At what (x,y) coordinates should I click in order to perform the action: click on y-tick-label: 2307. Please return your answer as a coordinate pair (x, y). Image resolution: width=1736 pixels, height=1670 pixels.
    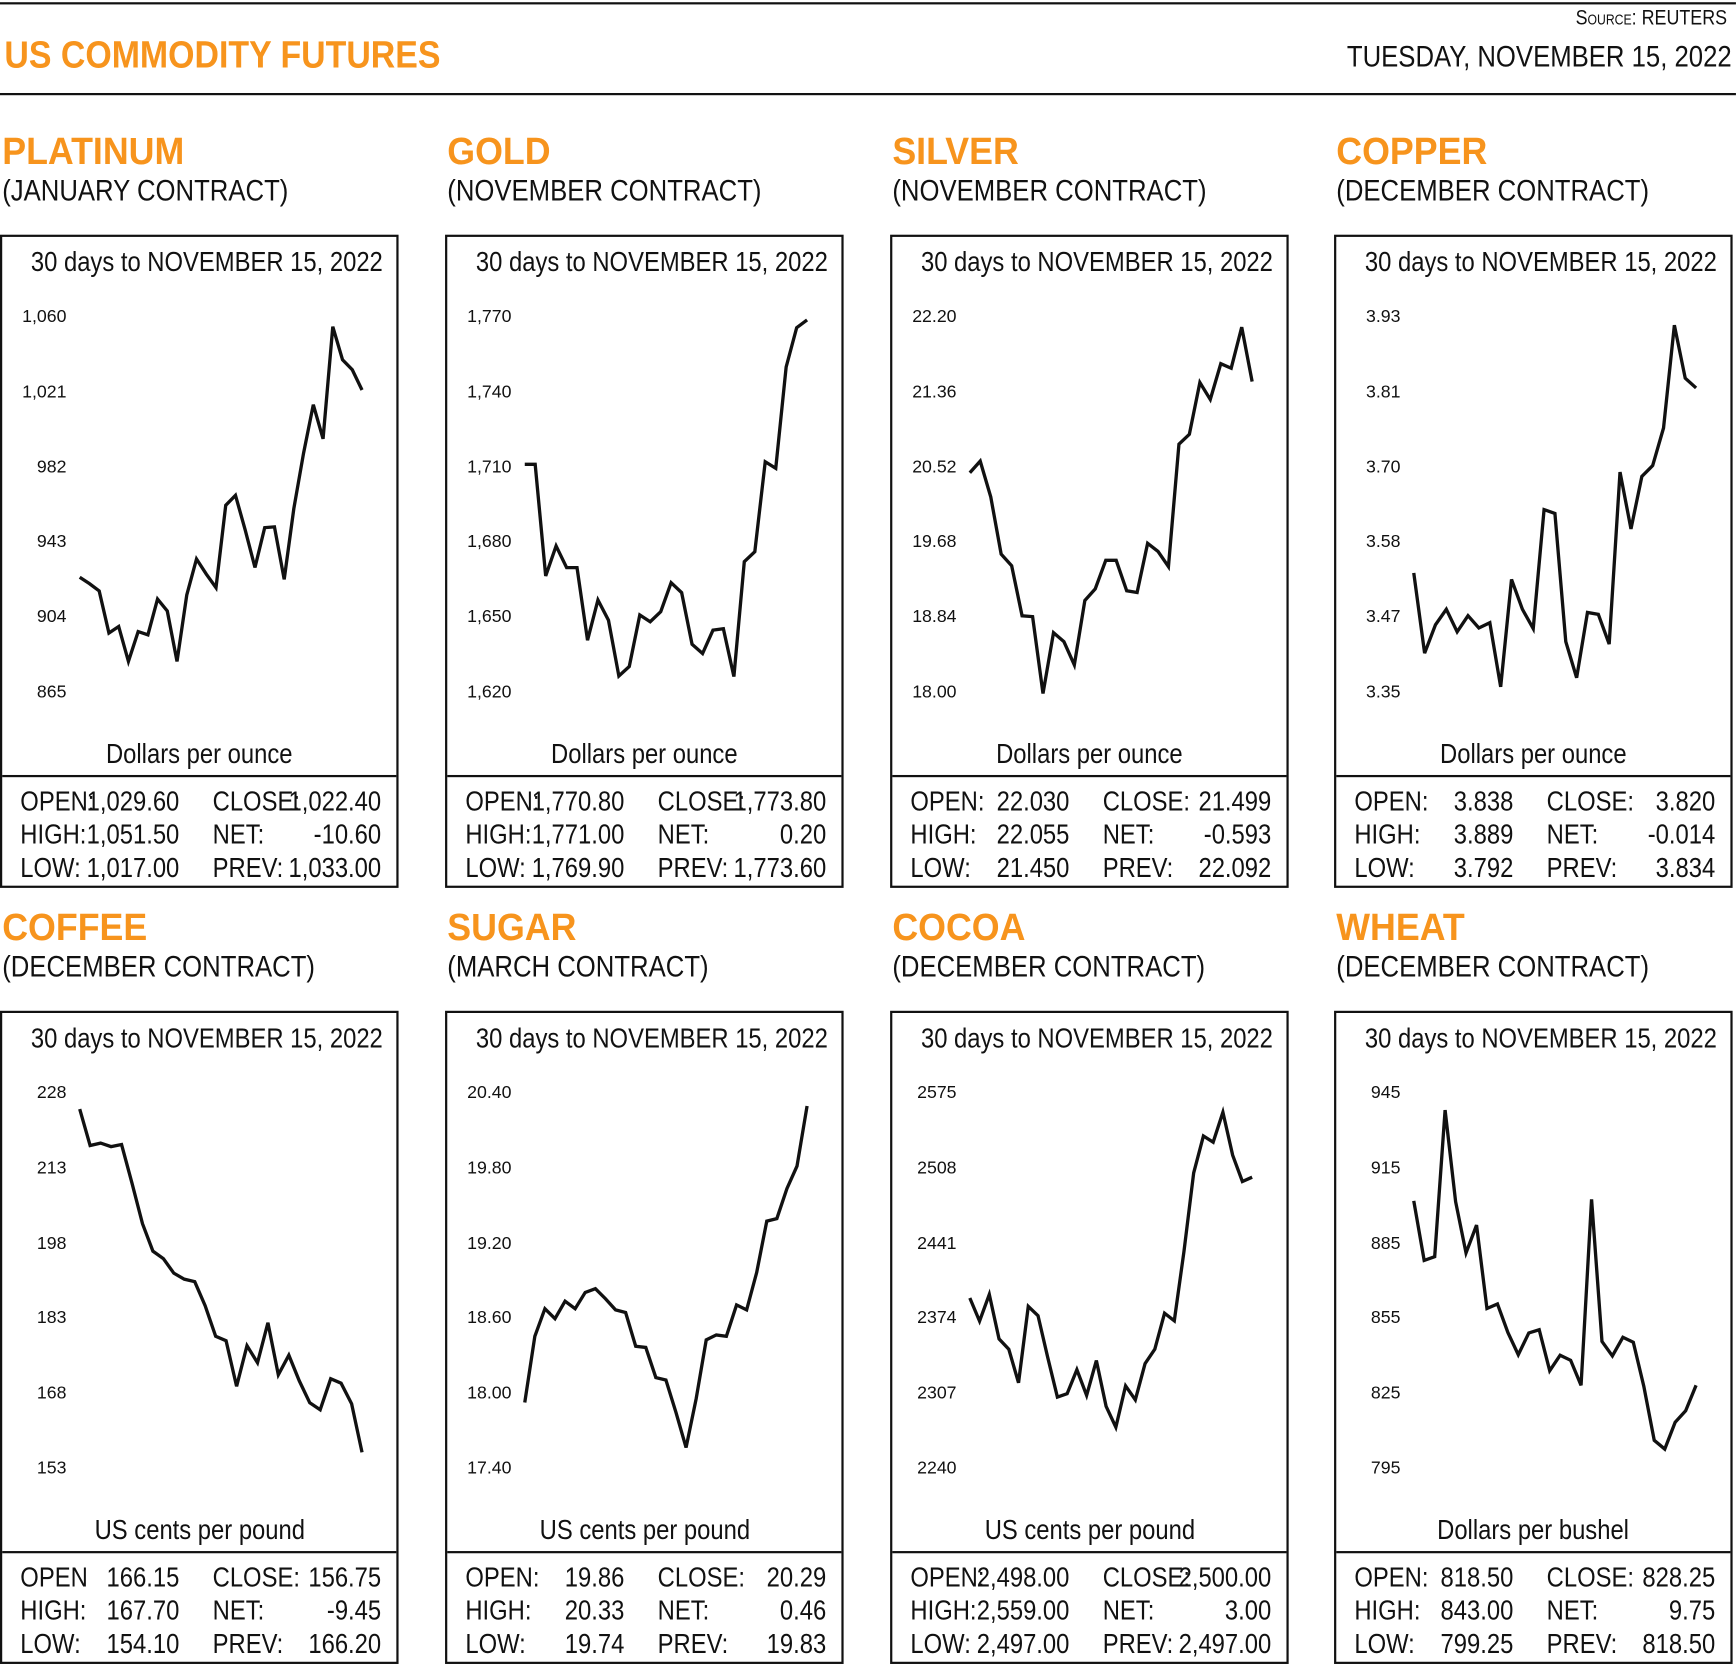
    Looking at the image, I should click on (937, 1393).